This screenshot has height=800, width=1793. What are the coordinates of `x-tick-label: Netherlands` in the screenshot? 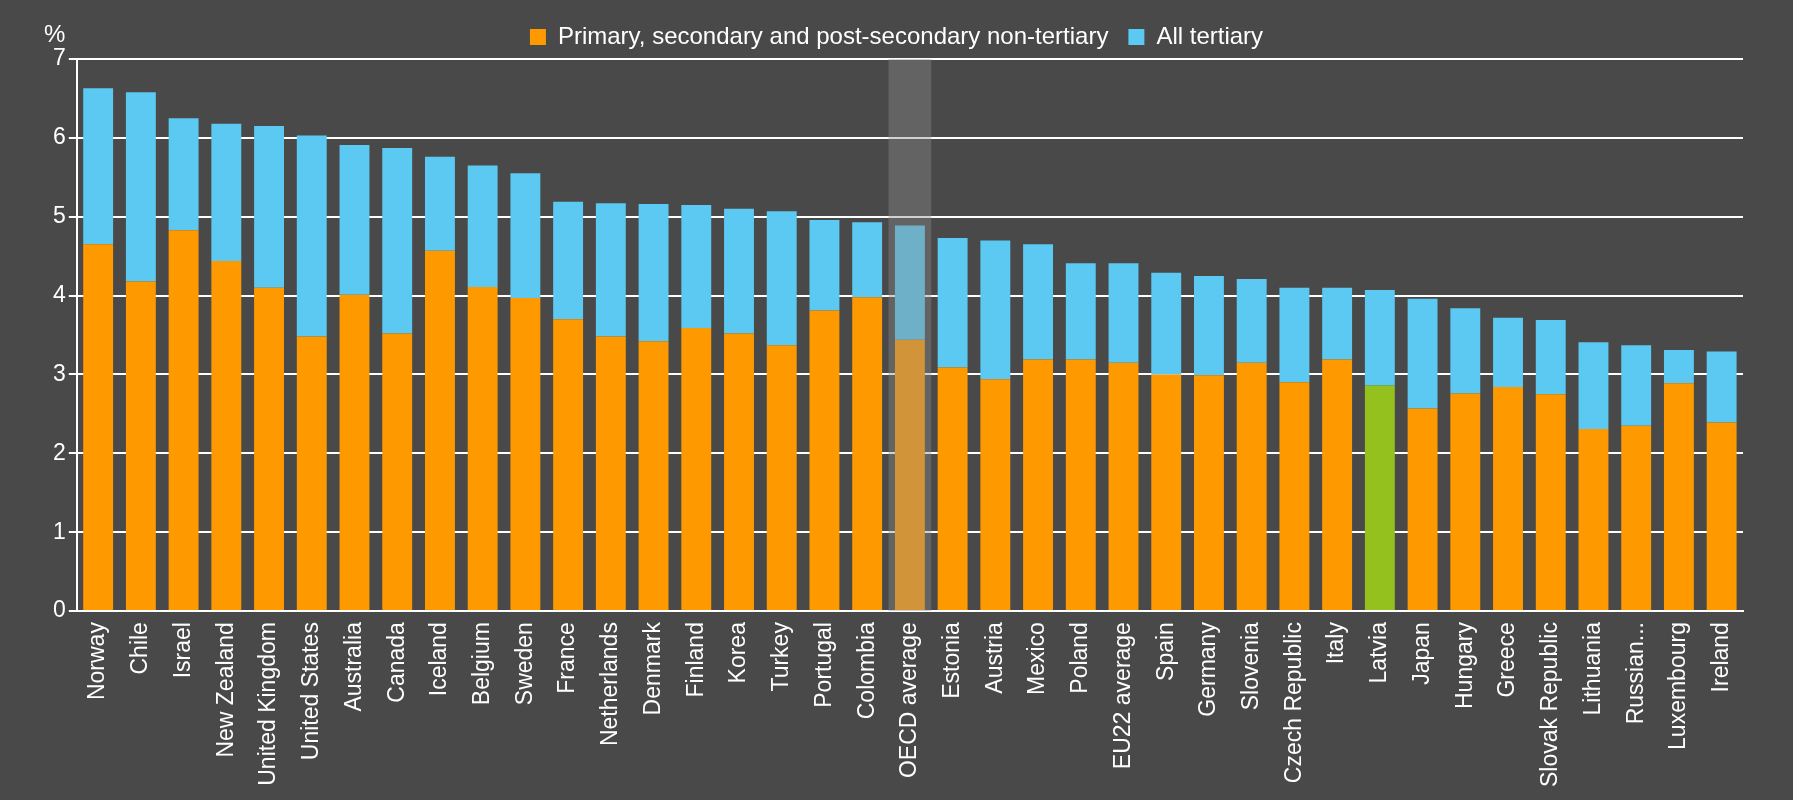 It's located at (609, 684).